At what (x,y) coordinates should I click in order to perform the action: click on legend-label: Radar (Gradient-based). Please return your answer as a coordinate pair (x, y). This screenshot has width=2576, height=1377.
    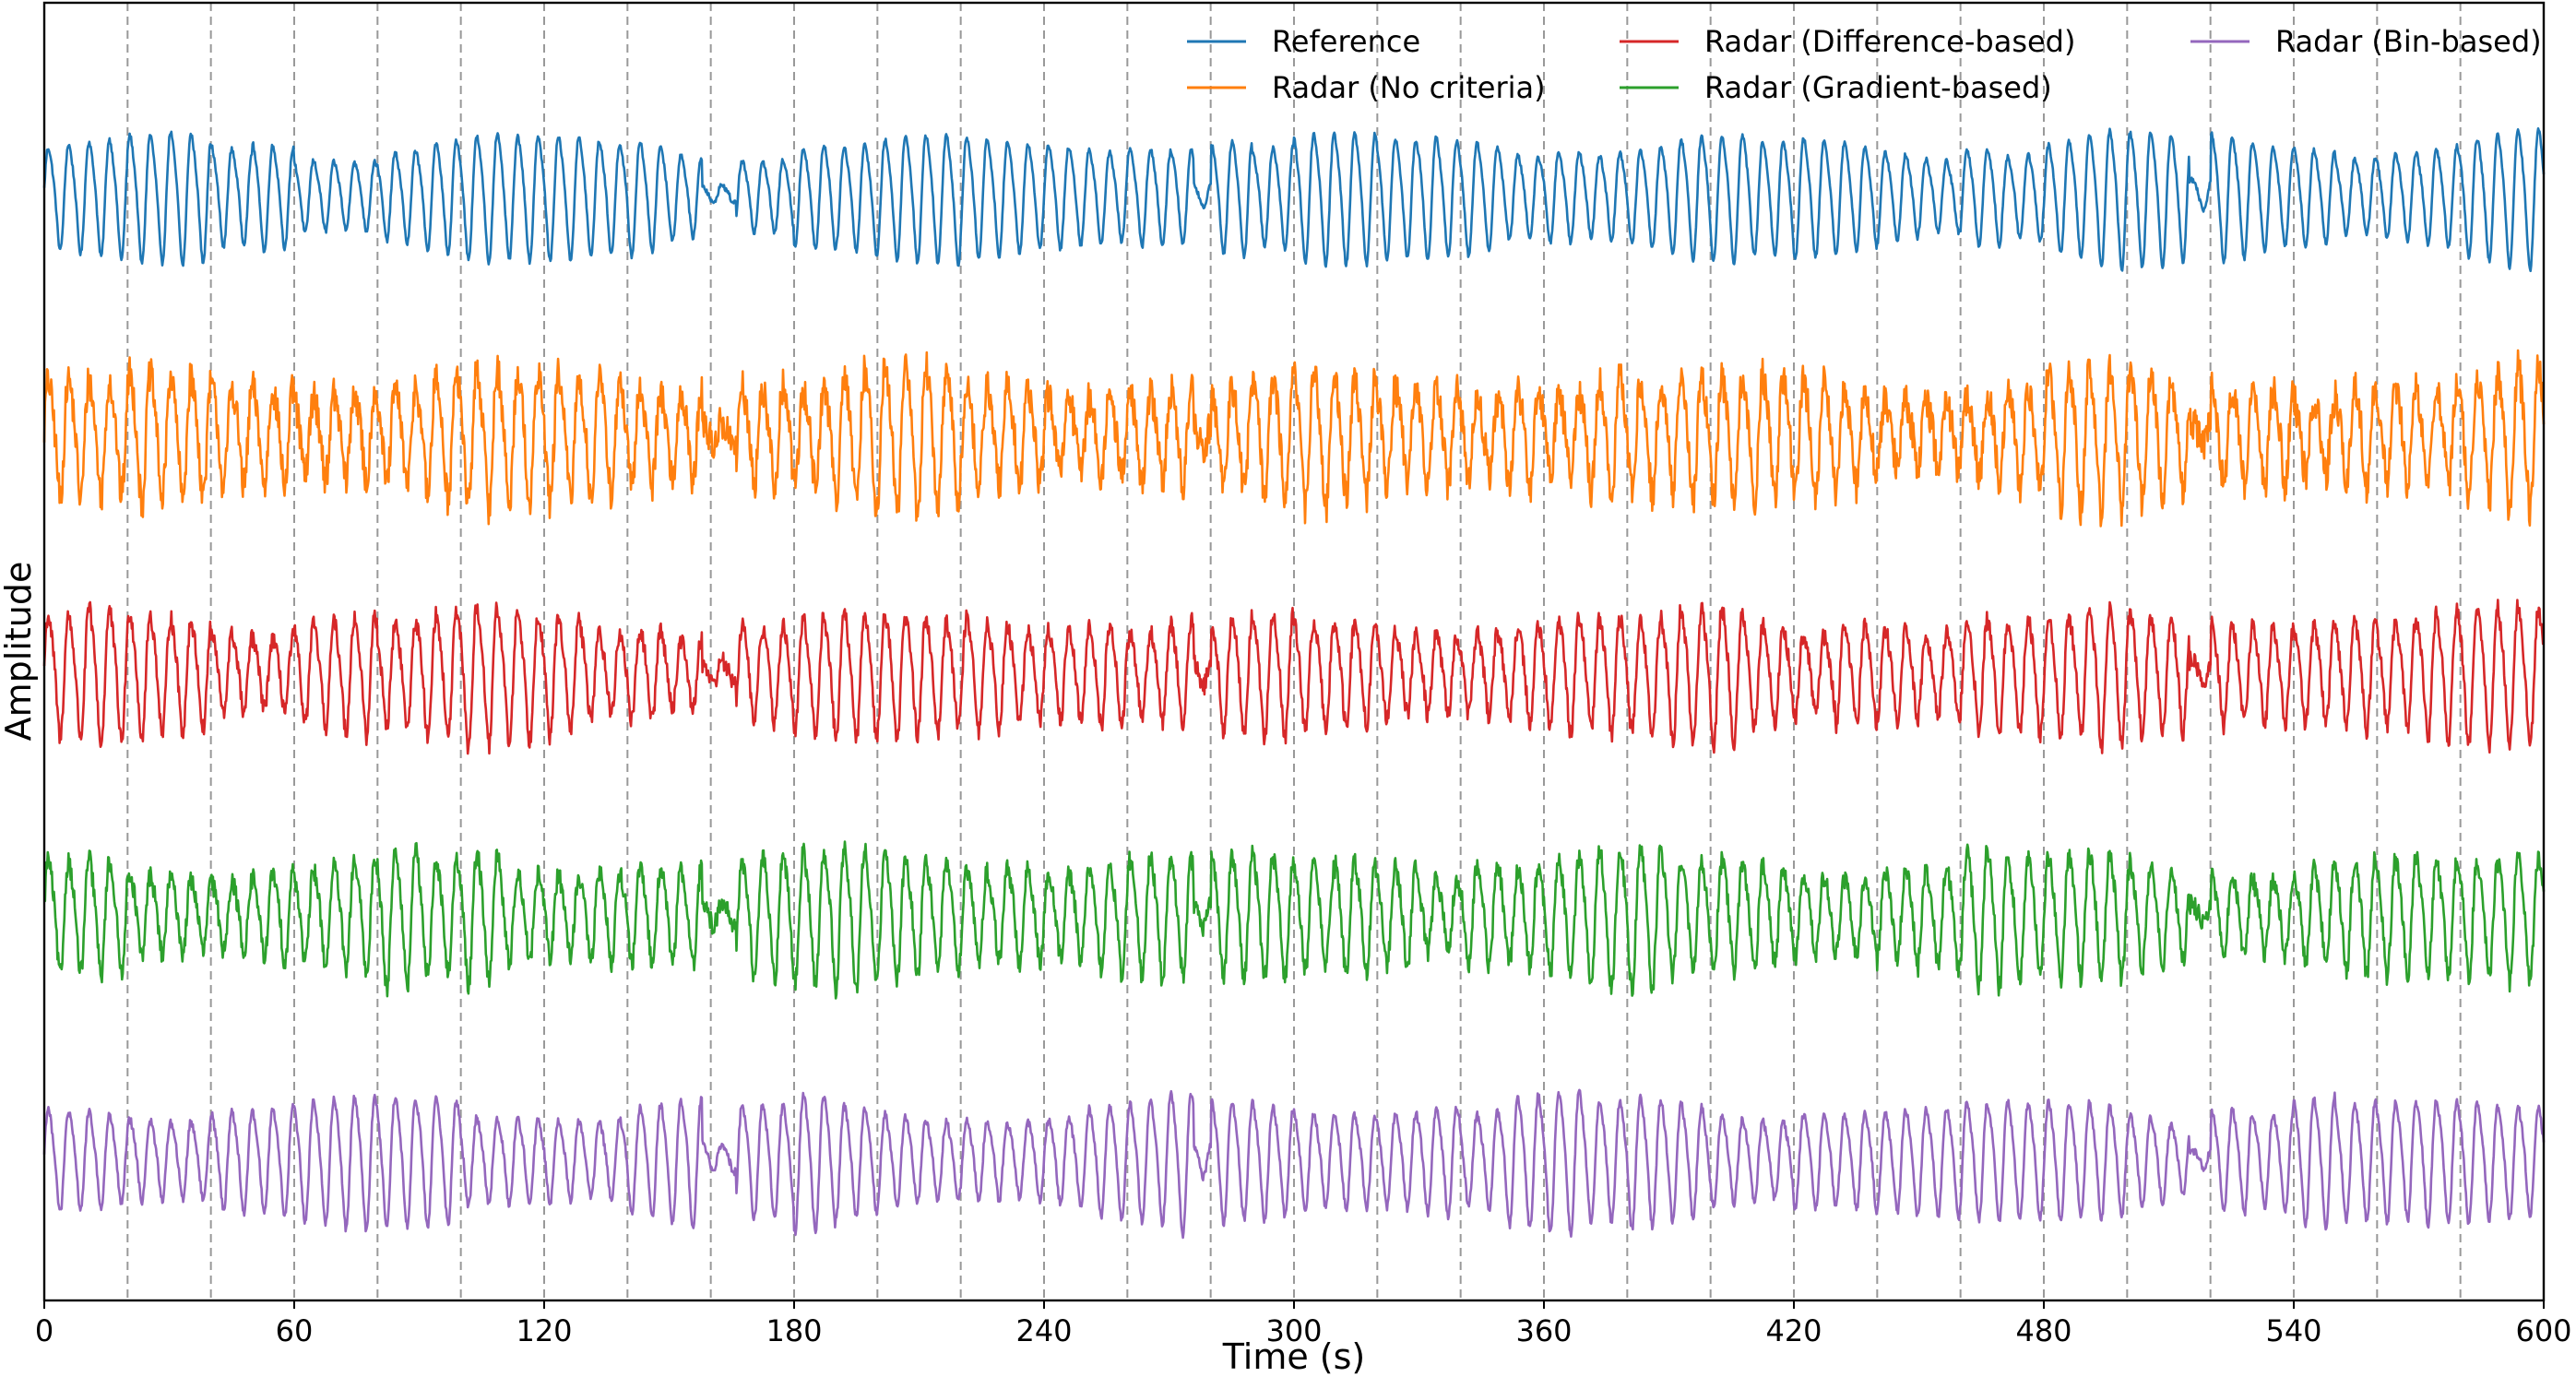
    Looking at the image, I should click on (1878, 87).